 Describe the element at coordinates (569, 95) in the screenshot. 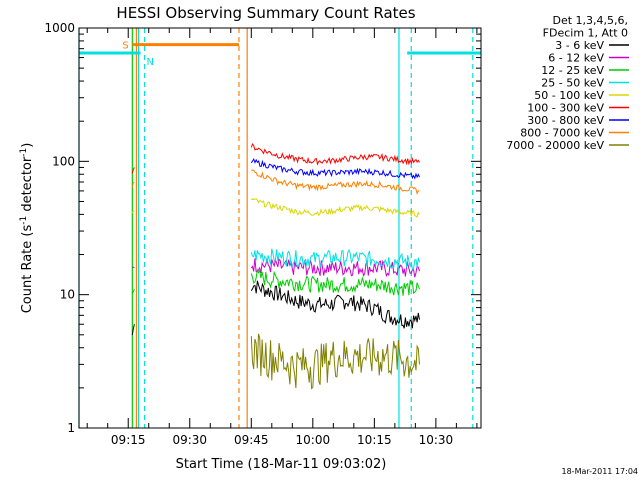

I see `legend-label-4: 50 - 100 keV` at that location.